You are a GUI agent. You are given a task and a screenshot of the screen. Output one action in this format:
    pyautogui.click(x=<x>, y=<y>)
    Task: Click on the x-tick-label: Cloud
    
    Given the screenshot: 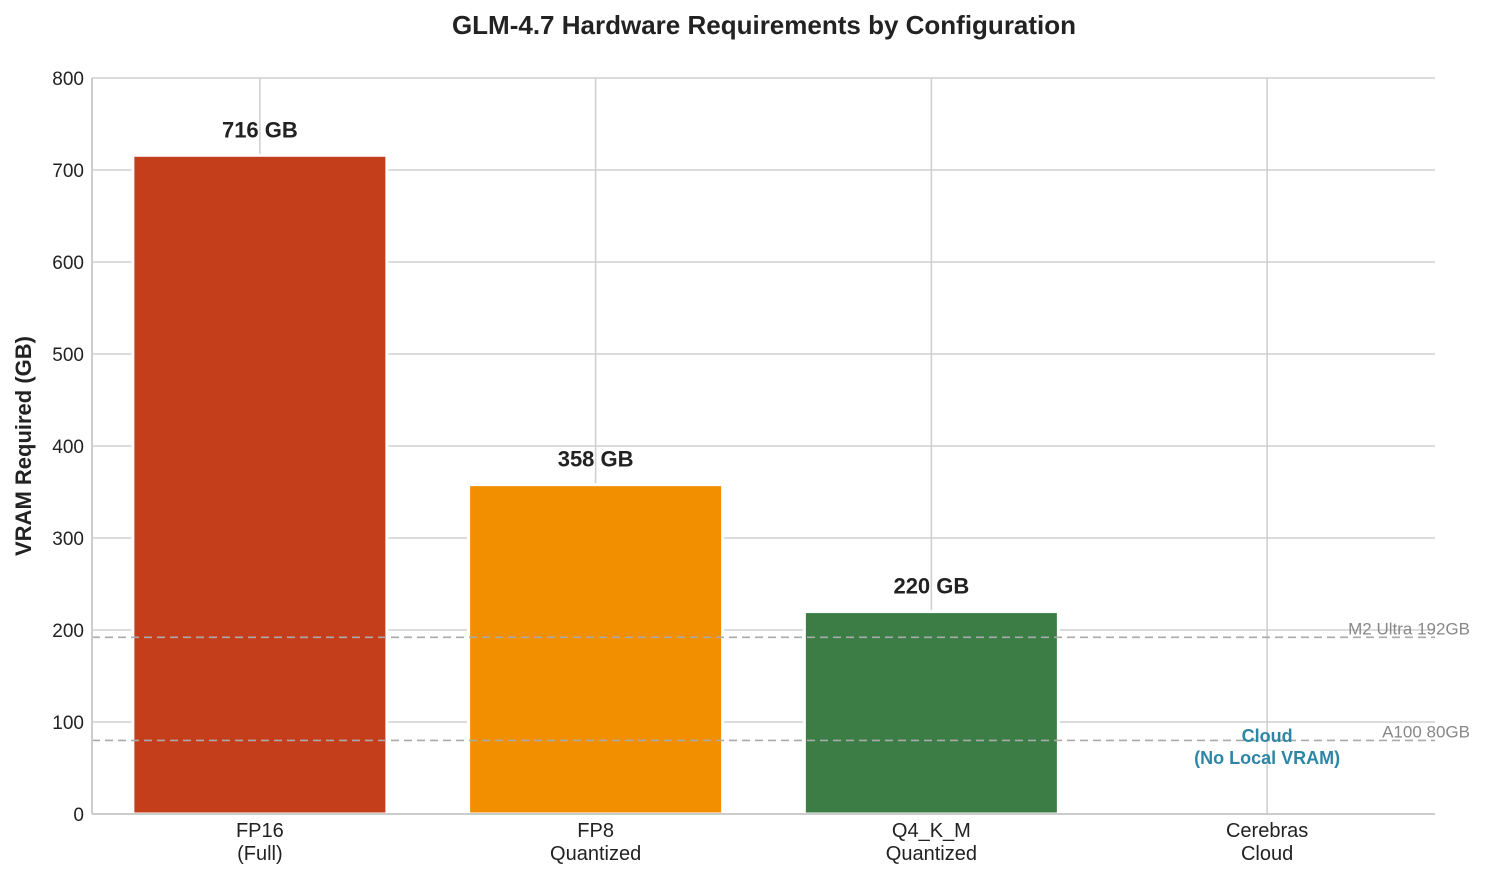 What is the action you would take?
    pyautogui.click(x=1267, y=854)
    